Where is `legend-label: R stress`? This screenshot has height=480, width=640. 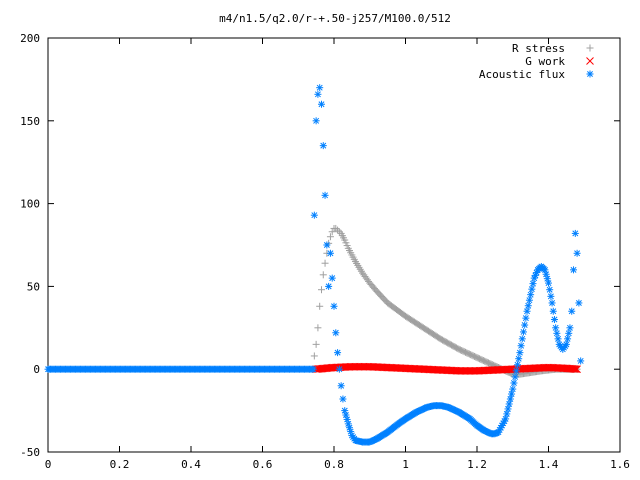 legend-label: R stress is located at coordinates (538, 48).